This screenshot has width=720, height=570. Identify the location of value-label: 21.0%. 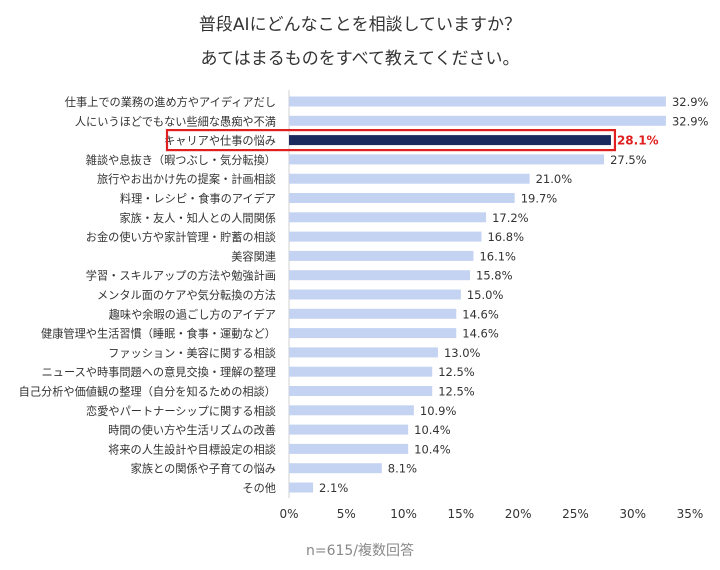
(554, 179).